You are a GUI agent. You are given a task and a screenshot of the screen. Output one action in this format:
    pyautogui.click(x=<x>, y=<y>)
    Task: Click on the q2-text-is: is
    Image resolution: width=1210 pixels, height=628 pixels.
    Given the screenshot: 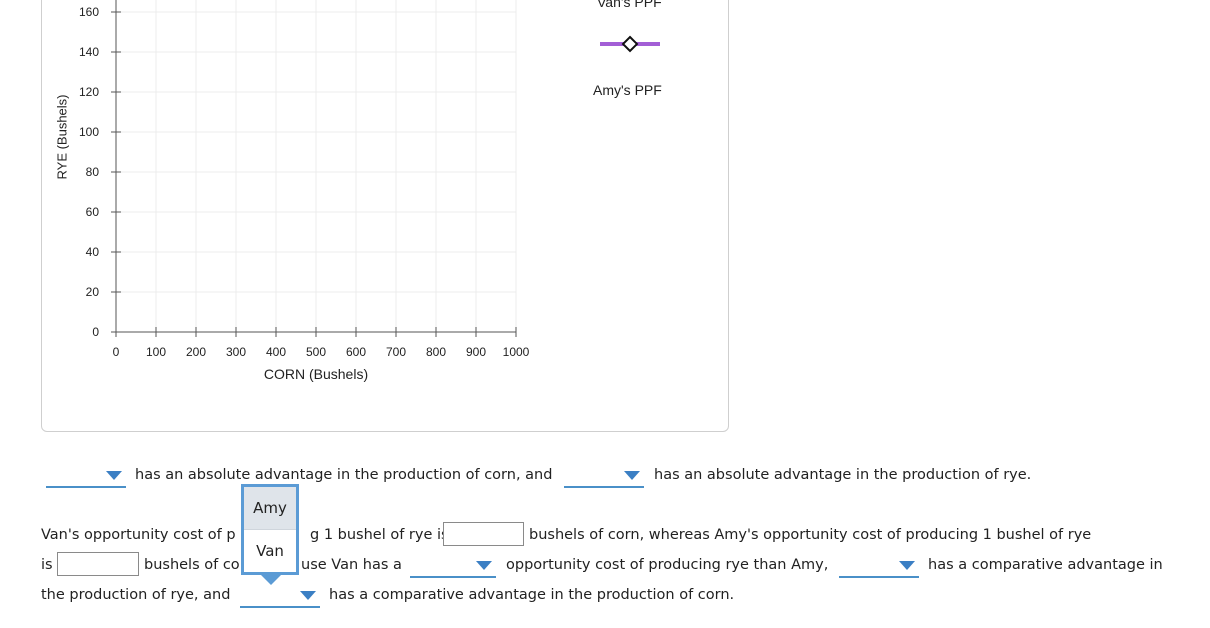 What is the action you would take?
    pyautogui.click(x=47, y=565)
    